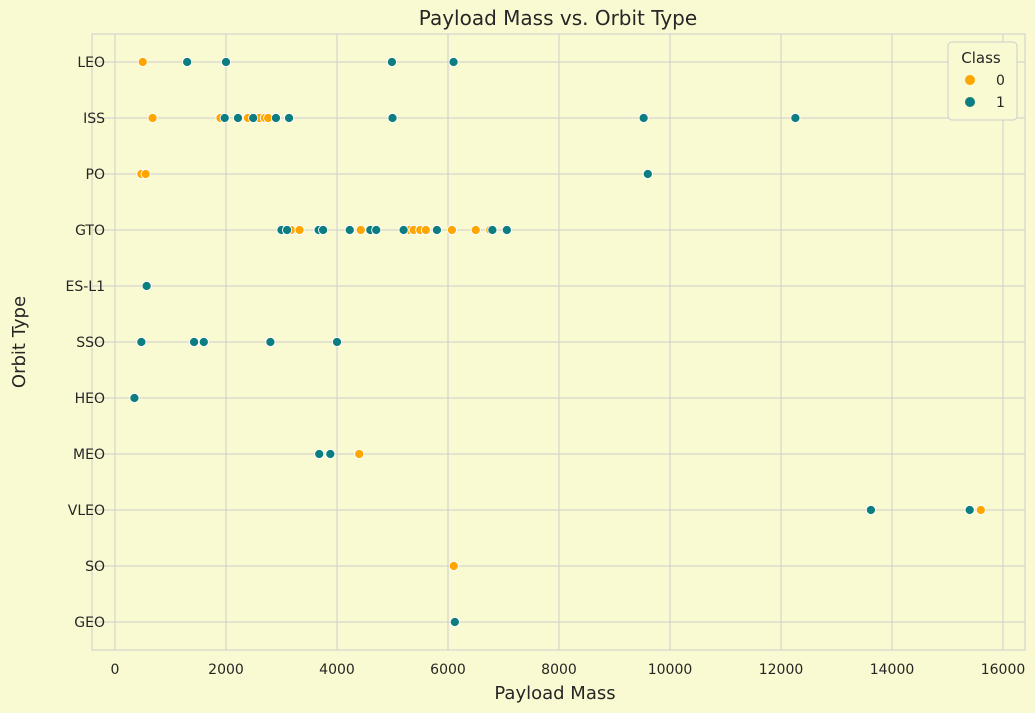  What do you see at coordinates (1000, 81) in the screenshot?
I see `legend-label-class-0: 0` at bounding box center [1000, 81].